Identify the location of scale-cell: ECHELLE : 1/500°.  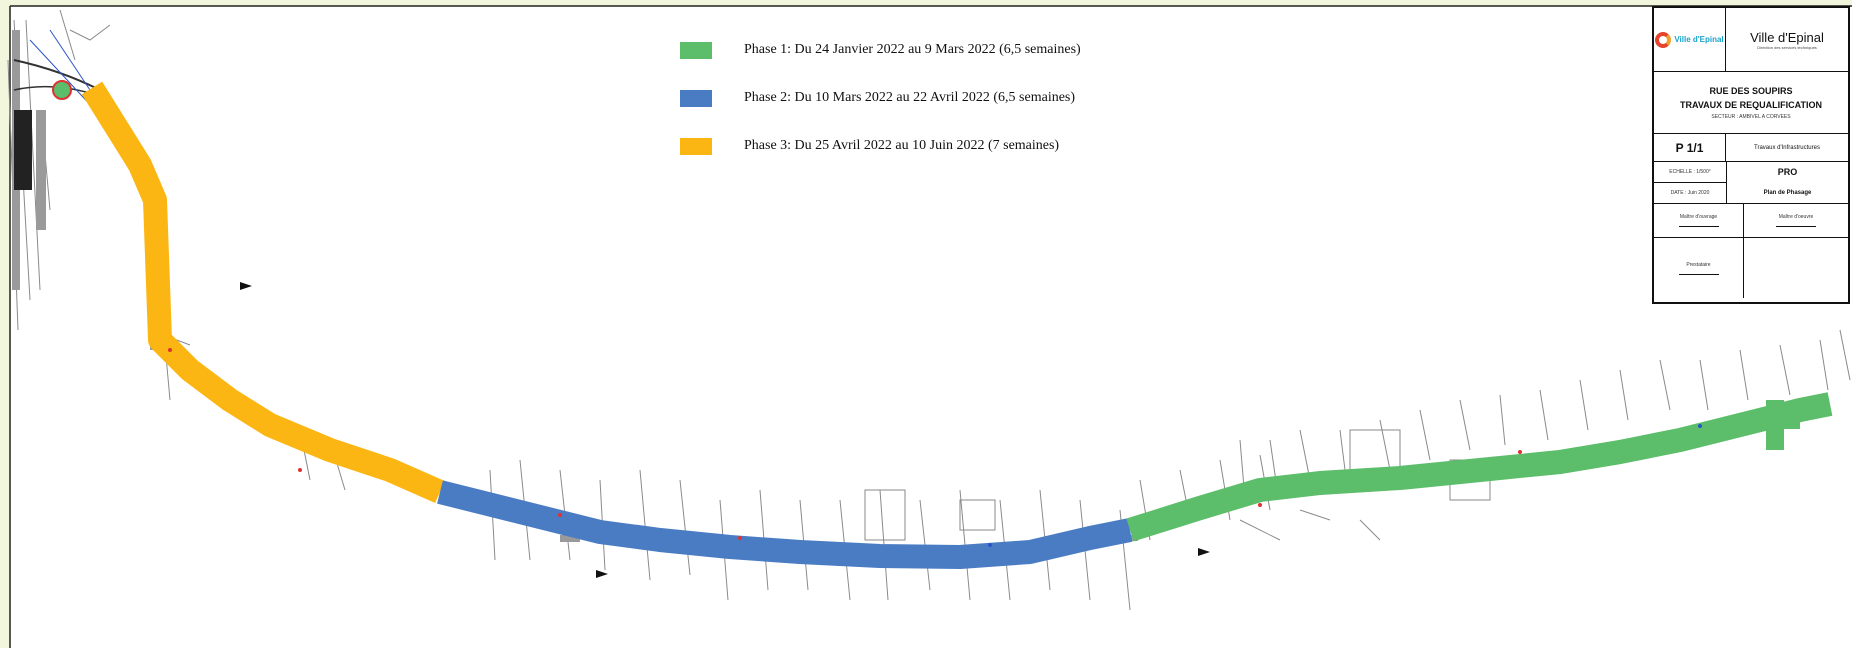
(1690, 172).